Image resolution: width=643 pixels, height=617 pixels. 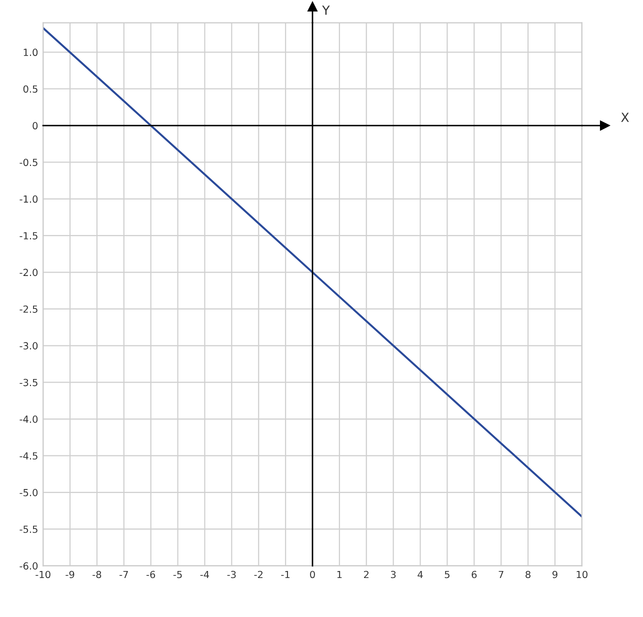 What do you see at coordinates (339, 574) in the screenshot?
I see `x-tick-label: 1` at bounding box center [339, 574].